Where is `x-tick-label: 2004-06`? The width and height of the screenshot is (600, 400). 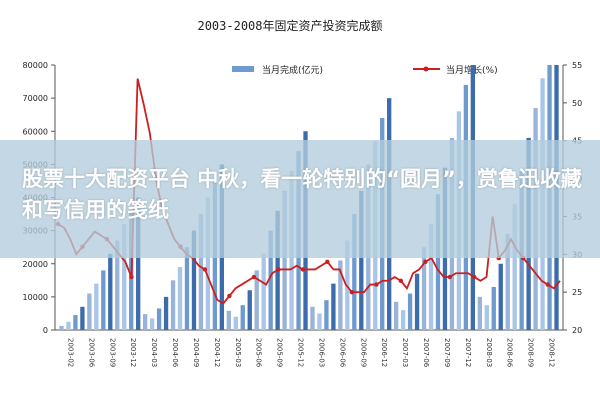
x-tick-label: 2004-06 is located at coordinates (175, 353).